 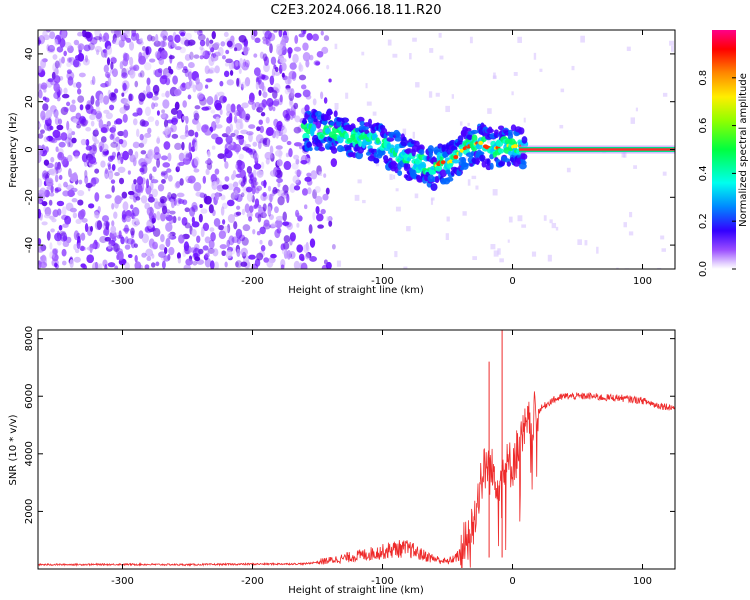 I want to click on y-tick-label: 20, so click(x=29, y=101).